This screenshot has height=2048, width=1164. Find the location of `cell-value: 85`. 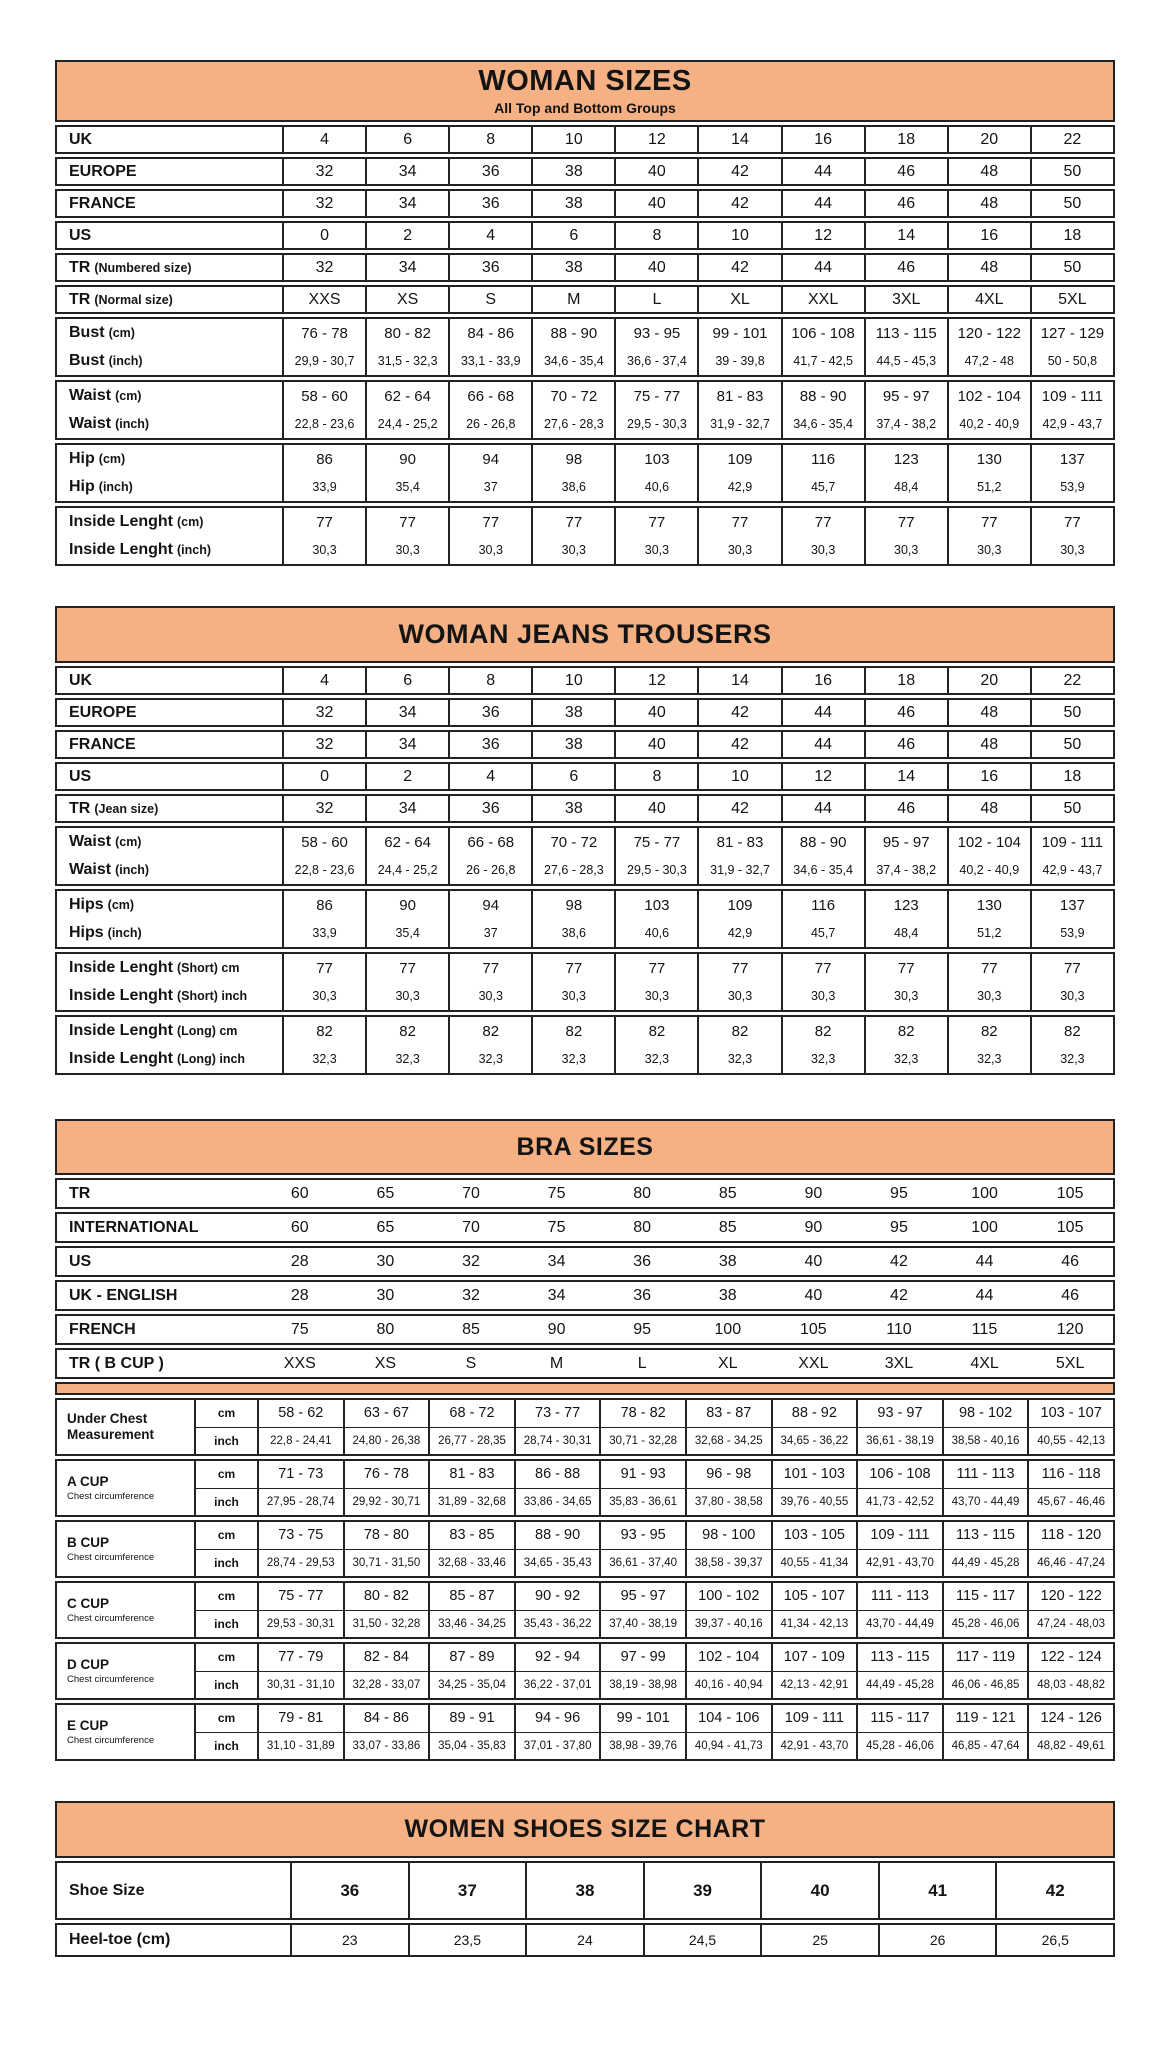

cell-value: 85 is located at coordinates (727, 1193).